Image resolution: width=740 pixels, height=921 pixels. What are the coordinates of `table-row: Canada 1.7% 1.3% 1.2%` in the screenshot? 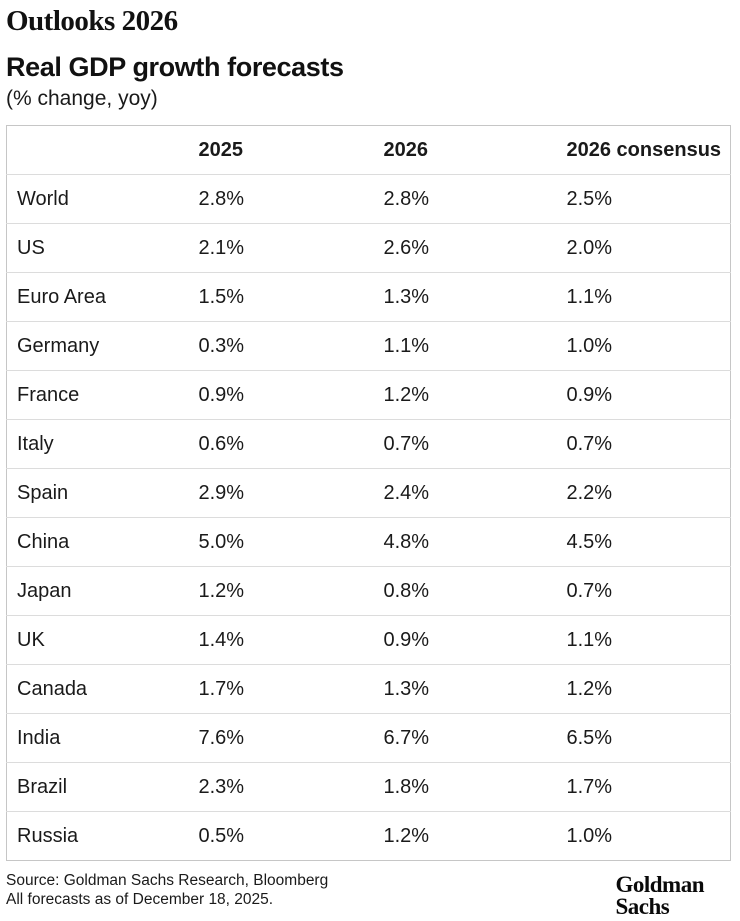 It's located at (368, 689).